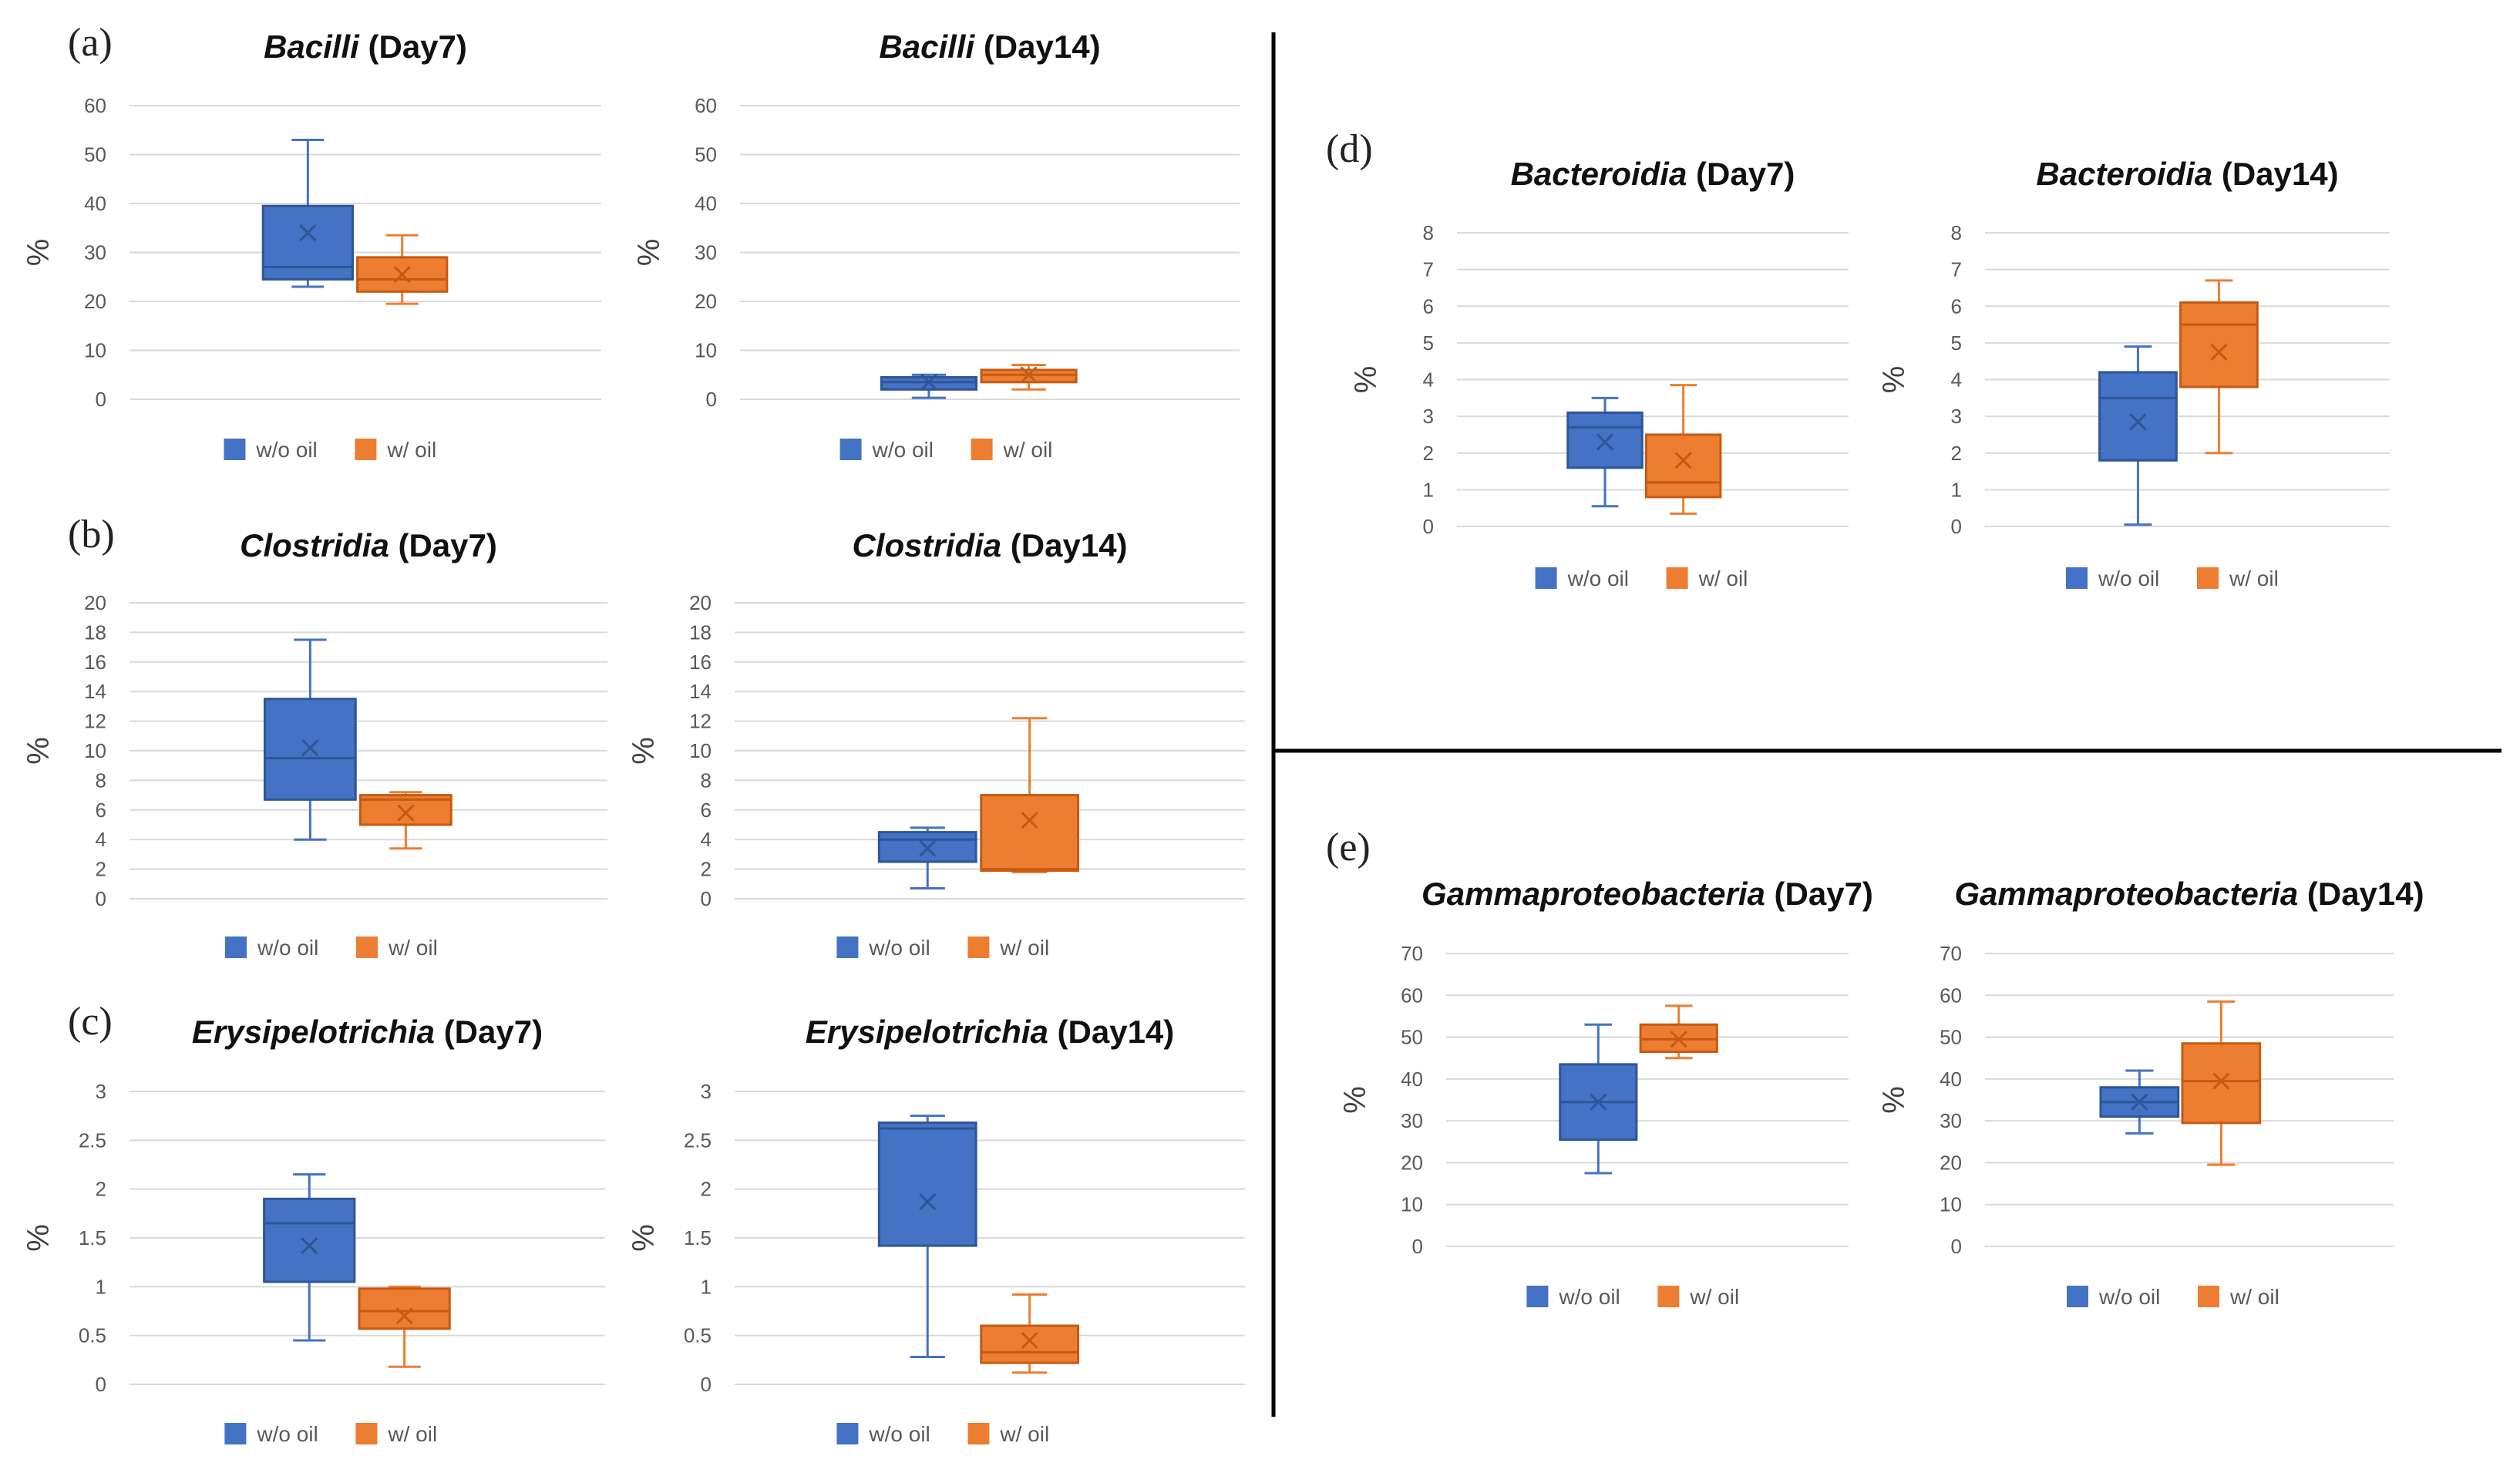 This screenshot has width=2520, height=1483. What do you see at coordinates (489, 1032) in the screenshot?
I see `chart-title-day: (Day7)` at bounding box center [489, 1032].